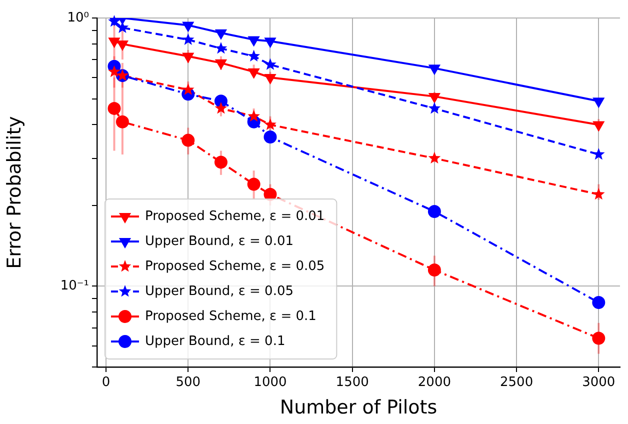 Image resolution: width=628 pixels, height=424 pixels. What do you see at coordinates (352, 382) in the screenshot?
I see `x-tick-label: 1500` at bounding box center [352, 382].